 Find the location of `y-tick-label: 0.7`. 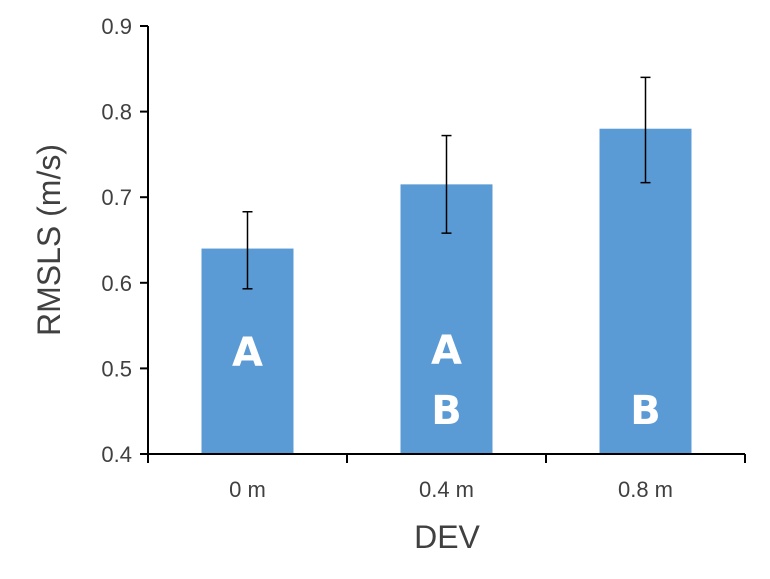

y-tick-label: 0.7 is located at coordinates (116, 197).